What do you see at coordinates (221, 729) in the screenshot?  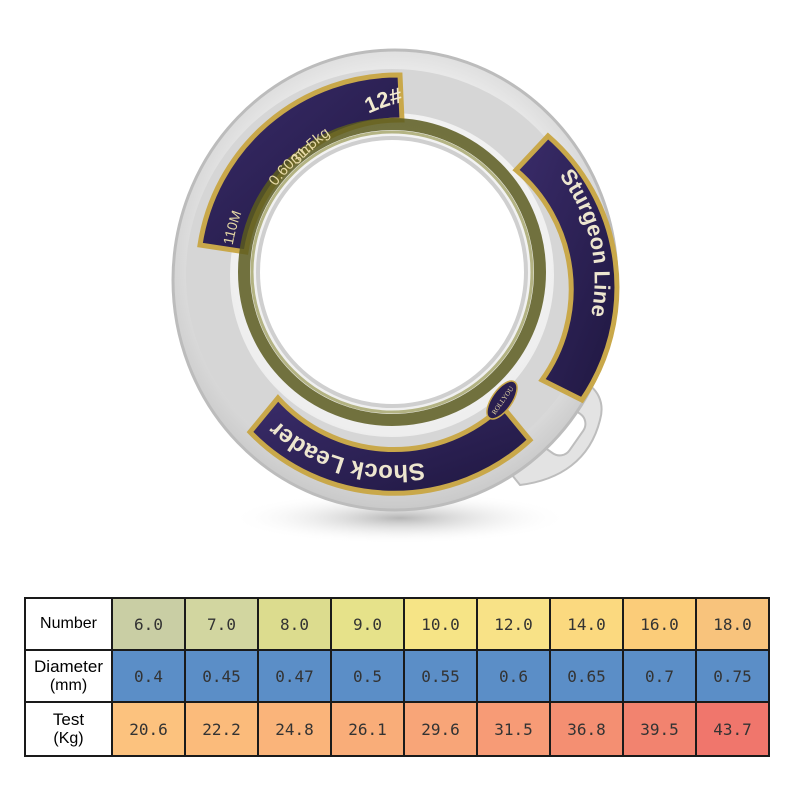 I see `table-cell: 22.2` at bounding box center [221, 729].